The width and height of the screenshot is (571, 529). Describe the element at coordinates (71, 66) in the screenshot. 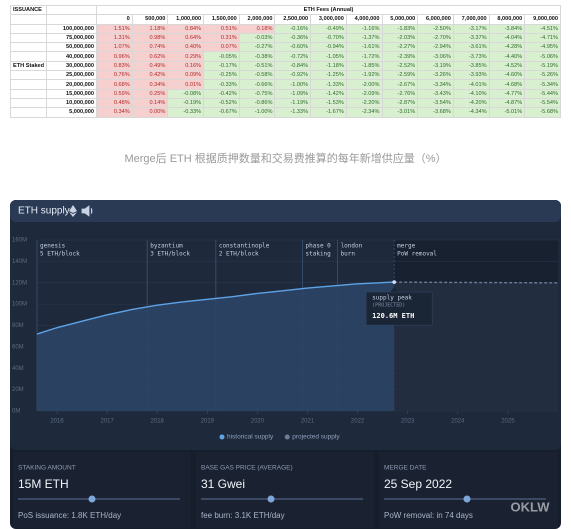

I see `row-label: 30,000,000` at that location.